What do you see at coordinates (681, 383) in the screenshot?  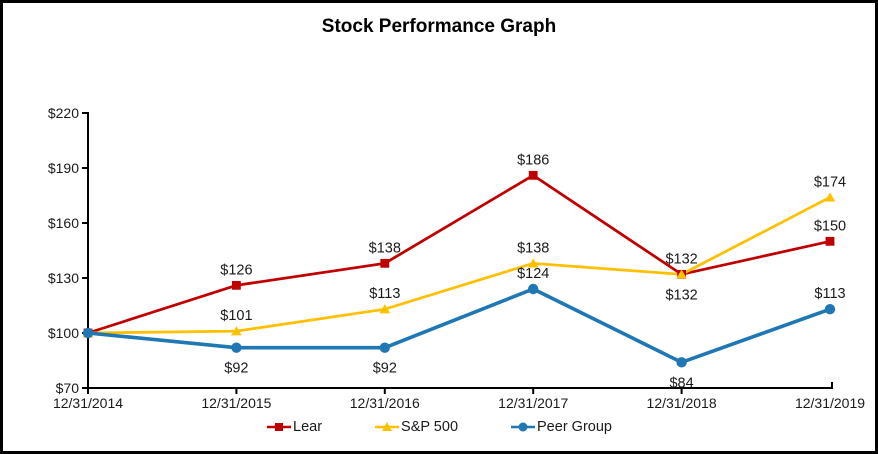 I see `svg-text: $84` at bounding box center [681, 383].